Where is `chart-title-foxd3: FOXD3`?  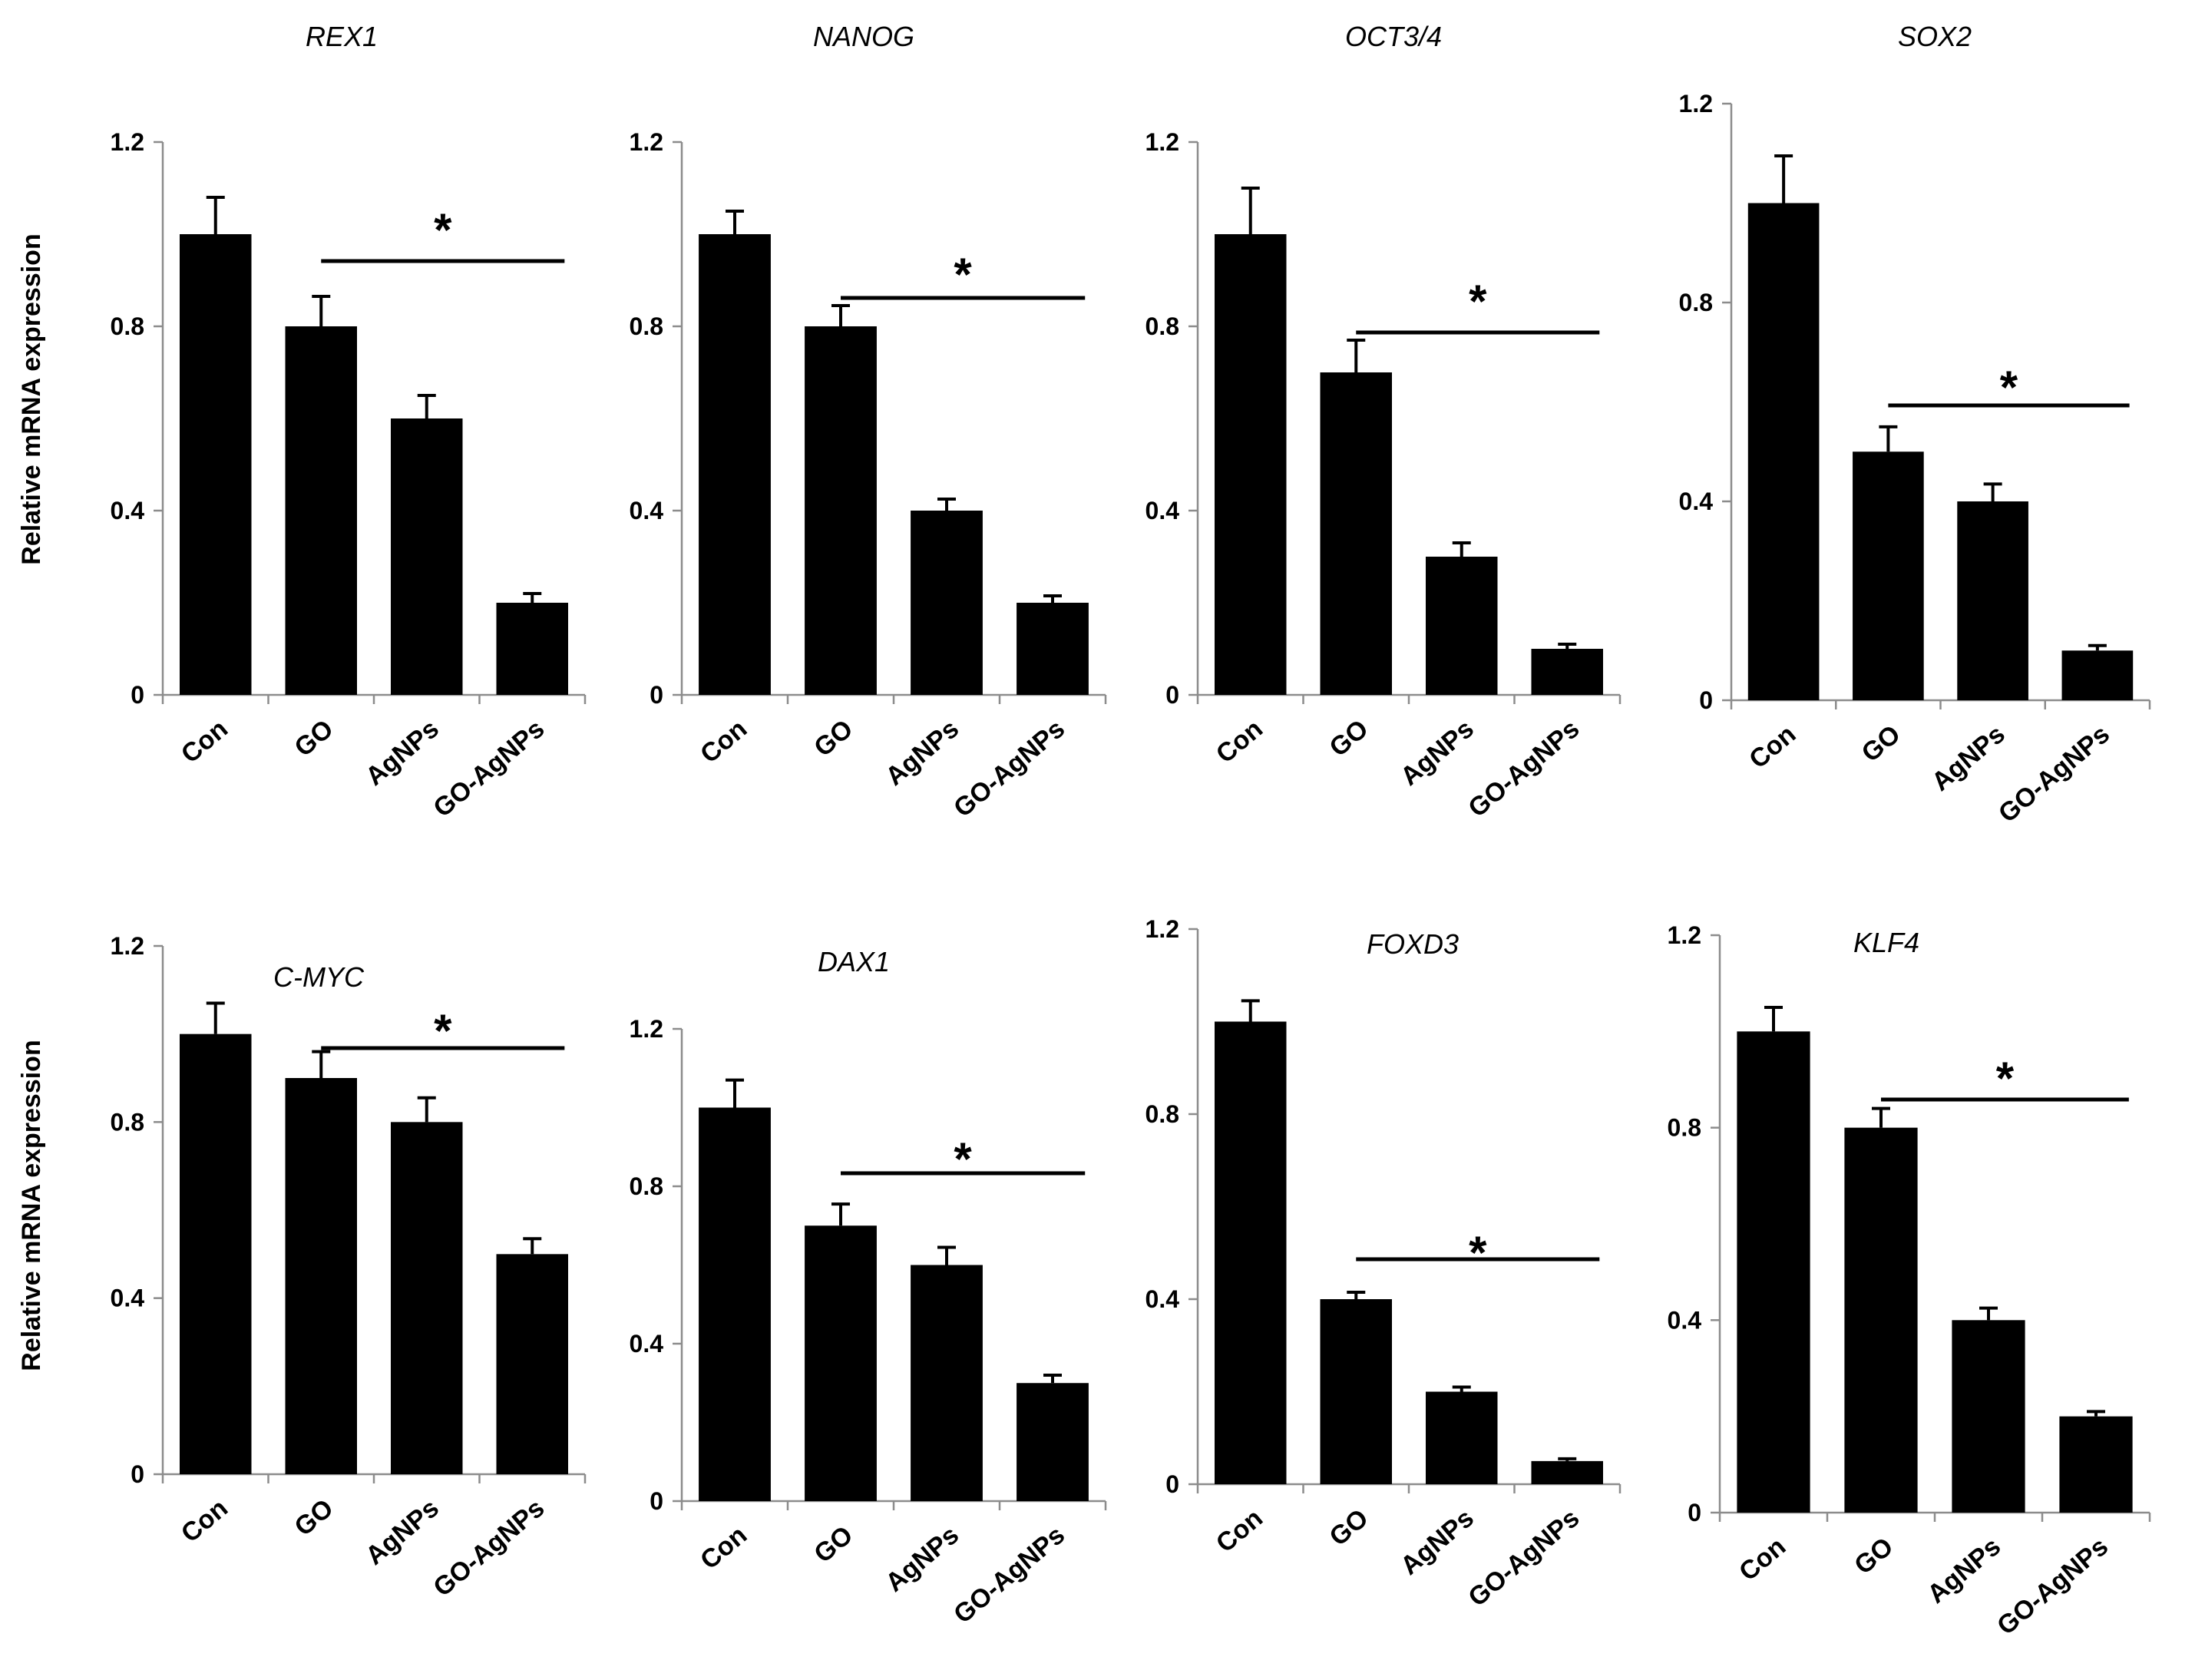
chart-title-foxd3: FOXD3 is located at coordinates (1413, 944).